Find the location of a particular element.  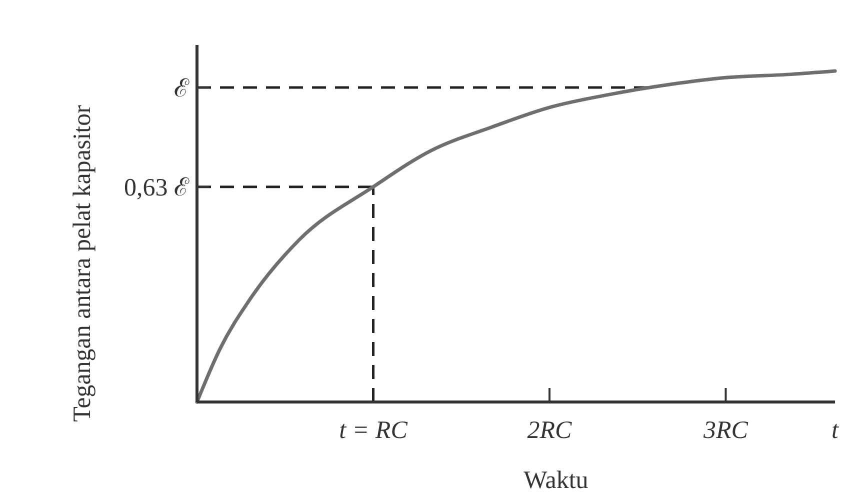

x-tick-label: 2RC is located at coordinates (549, 430).